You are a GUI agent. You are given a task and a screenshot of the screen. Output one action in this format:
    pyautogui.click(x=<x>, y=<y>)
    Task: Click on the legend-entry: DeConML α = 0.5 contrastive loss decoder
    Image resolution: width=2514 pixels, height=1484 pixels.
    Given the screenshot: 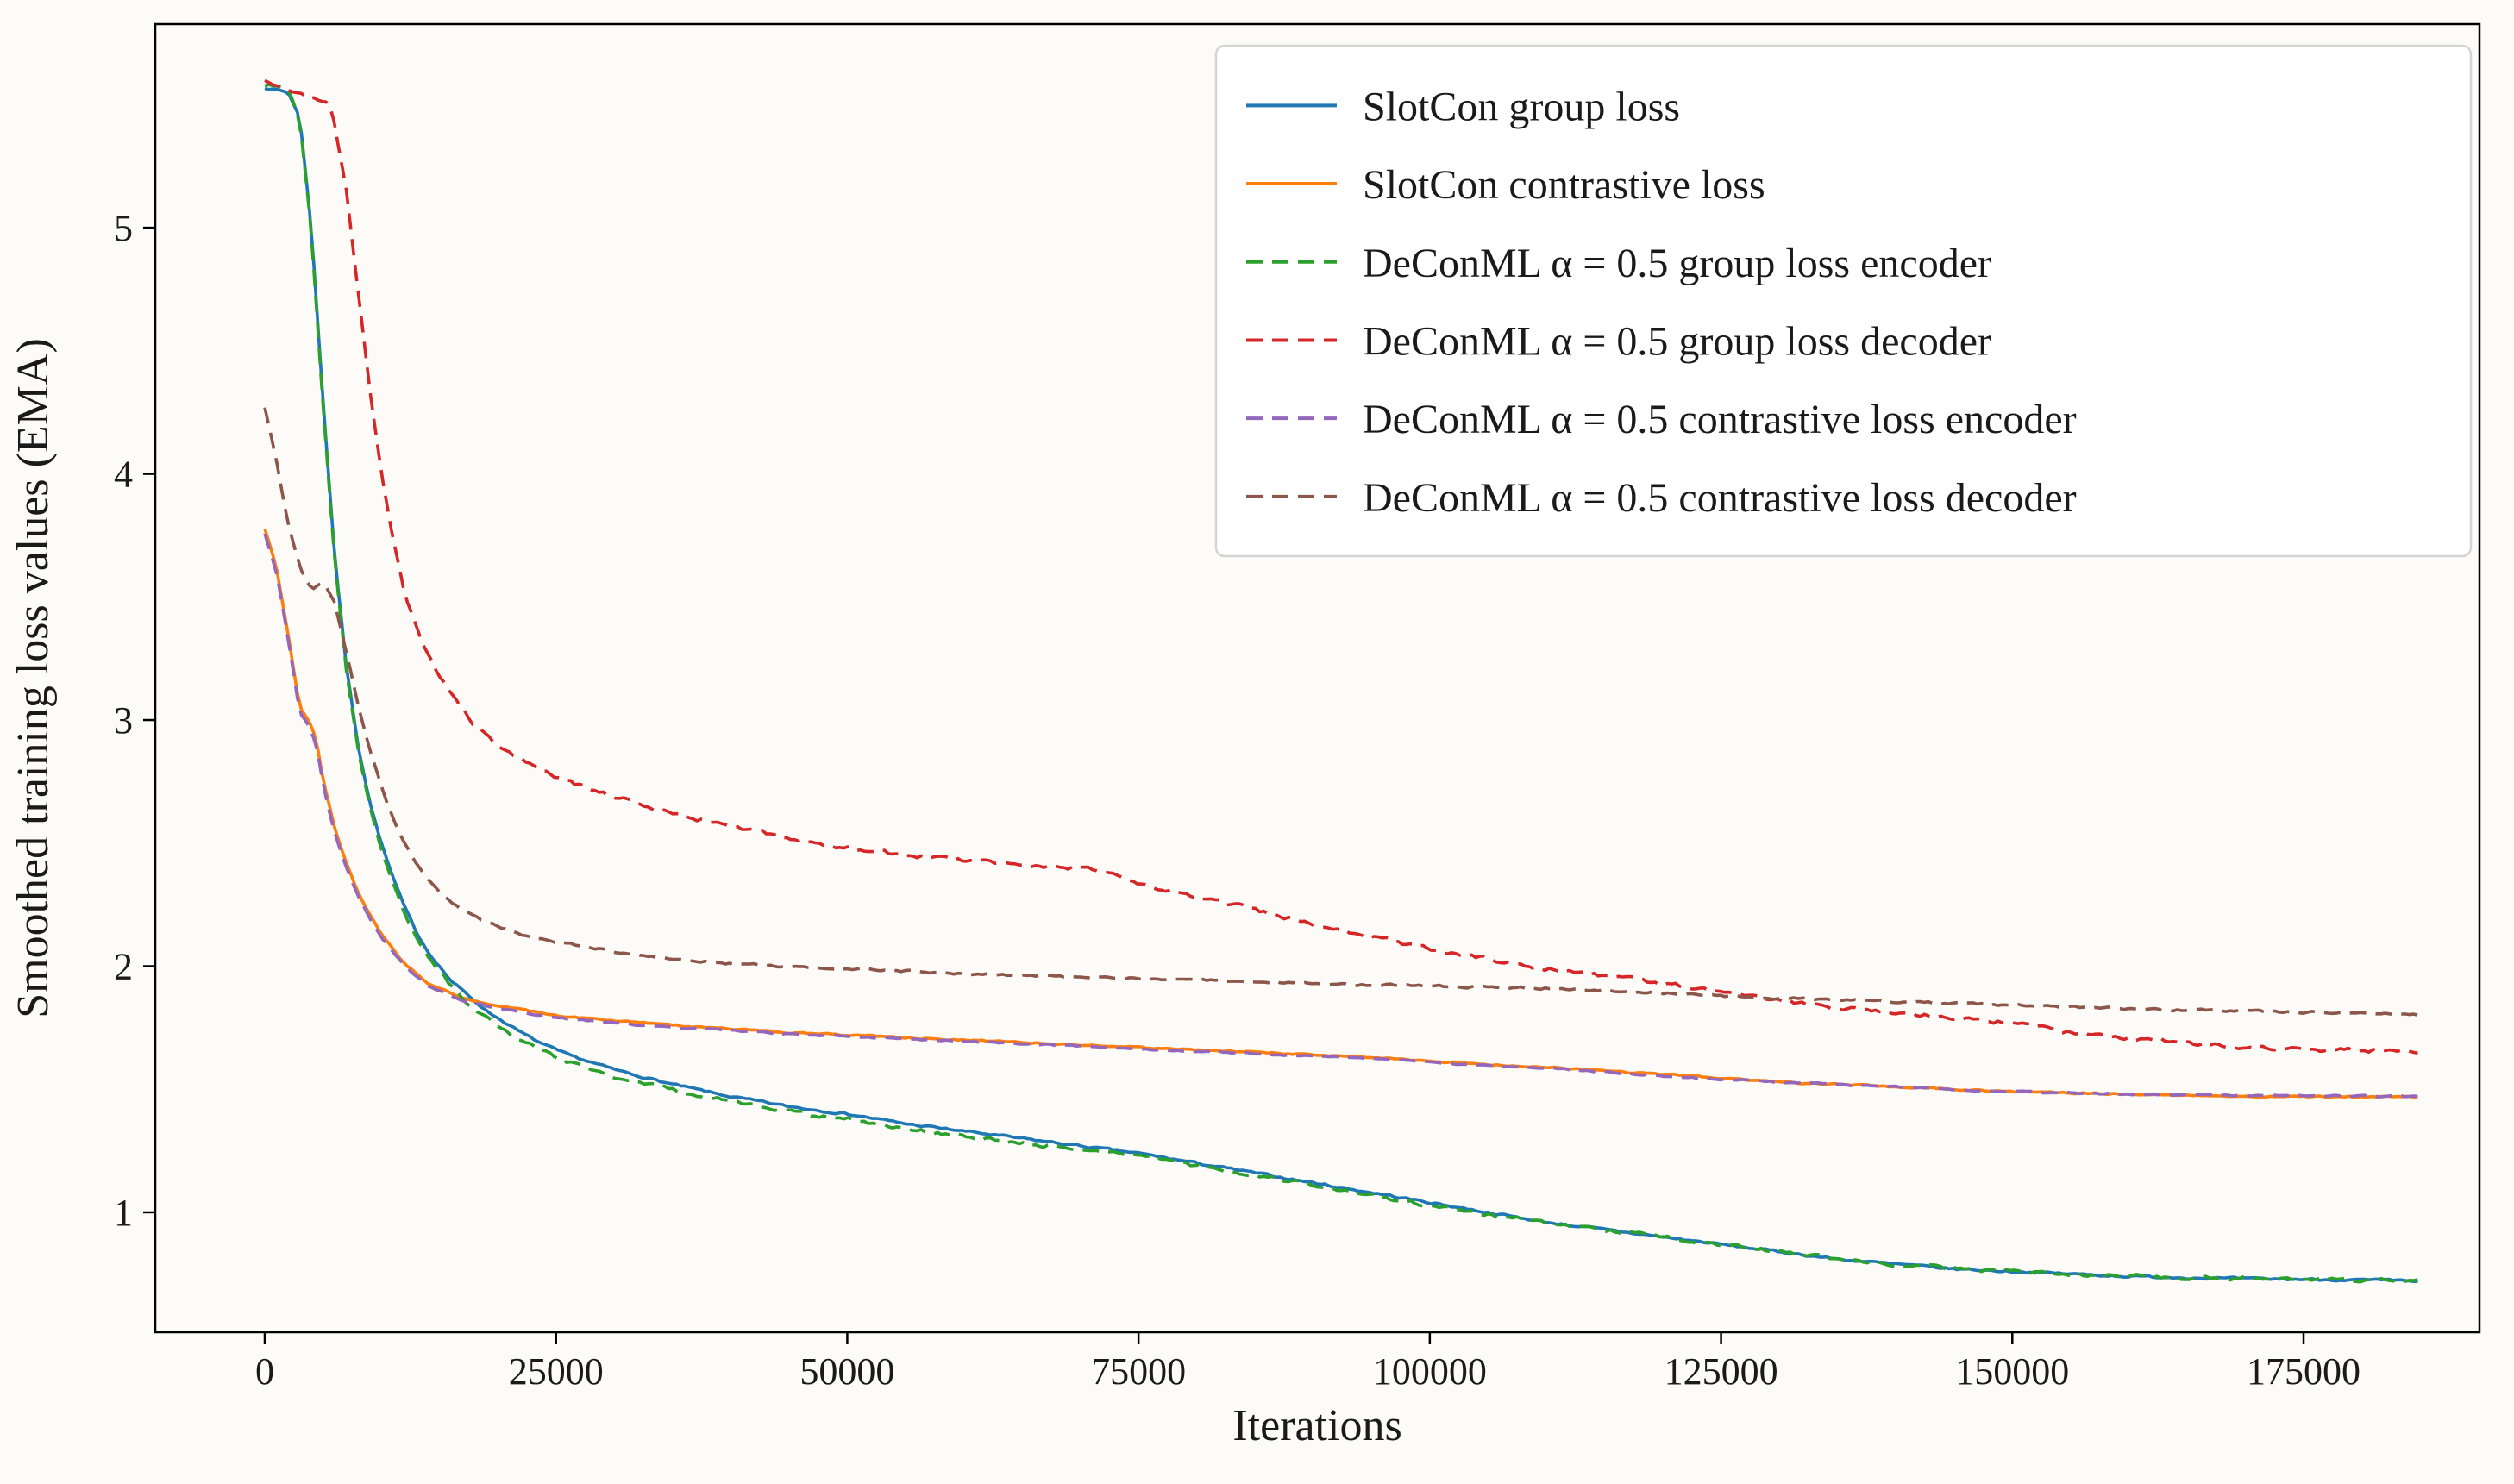 What is the action you would take?
    pyautogui.click(x=1661, y=498)
    